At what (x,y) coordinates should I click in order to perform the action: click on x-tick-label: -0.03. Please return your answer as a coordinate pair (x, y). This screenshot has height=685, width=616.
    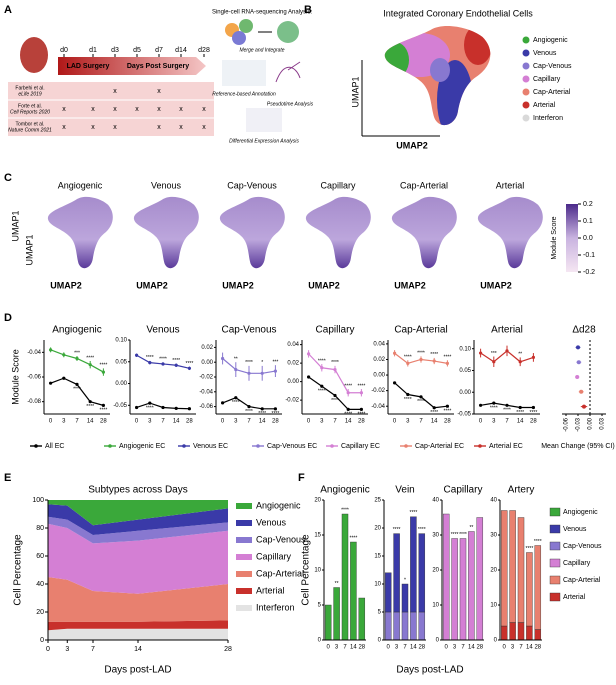
    Looking at the image, I should click on (579, 424).